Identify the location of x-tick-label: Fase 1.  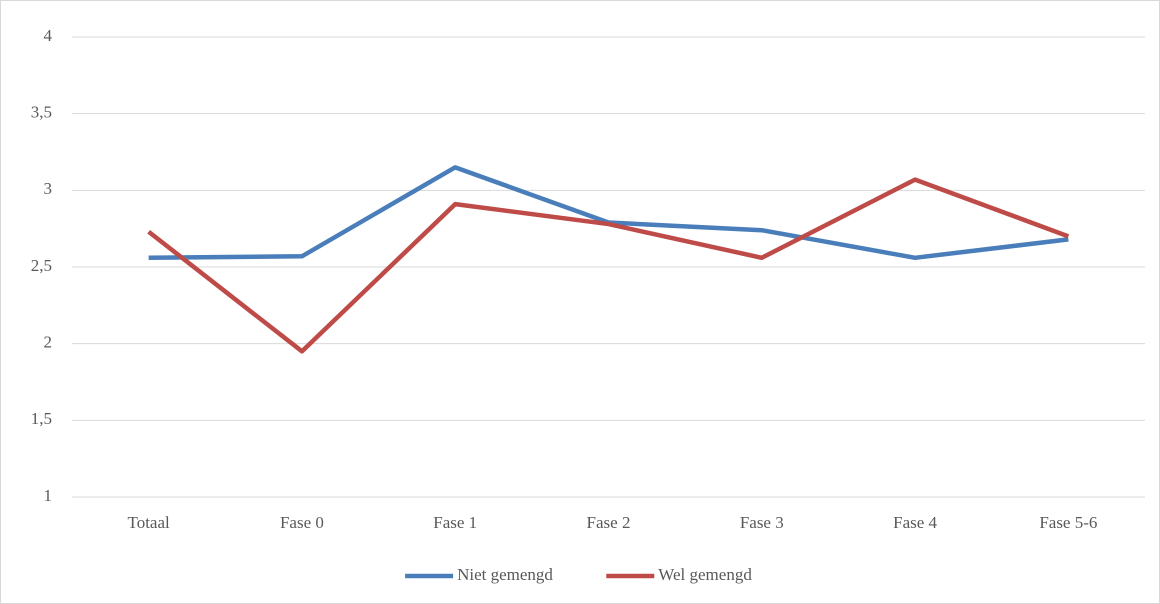
(455, 522).